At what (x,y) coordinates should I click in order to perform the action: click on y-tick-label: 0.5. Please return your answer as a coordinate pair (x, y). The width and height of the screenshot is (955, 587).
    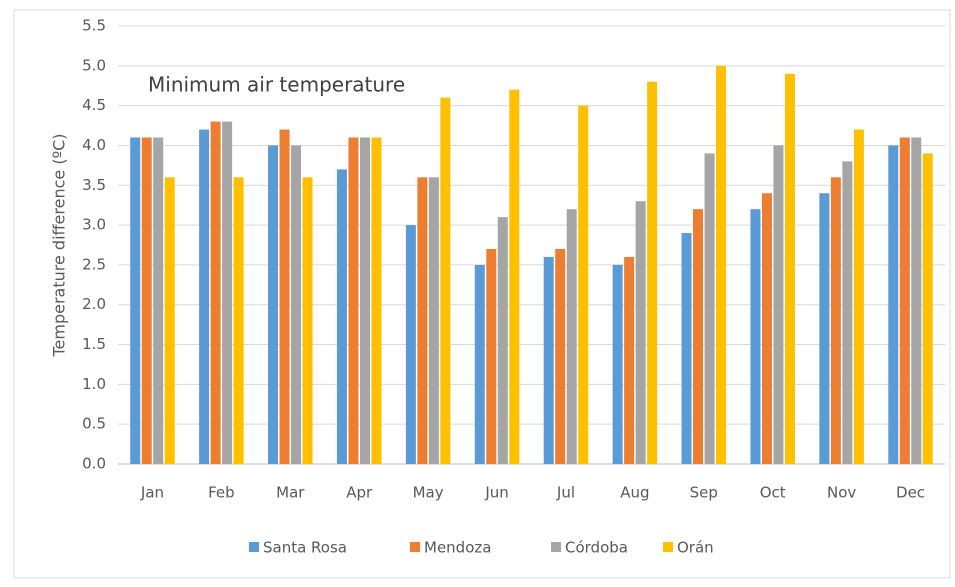
    Looking at the image, I should click on (94, 424).